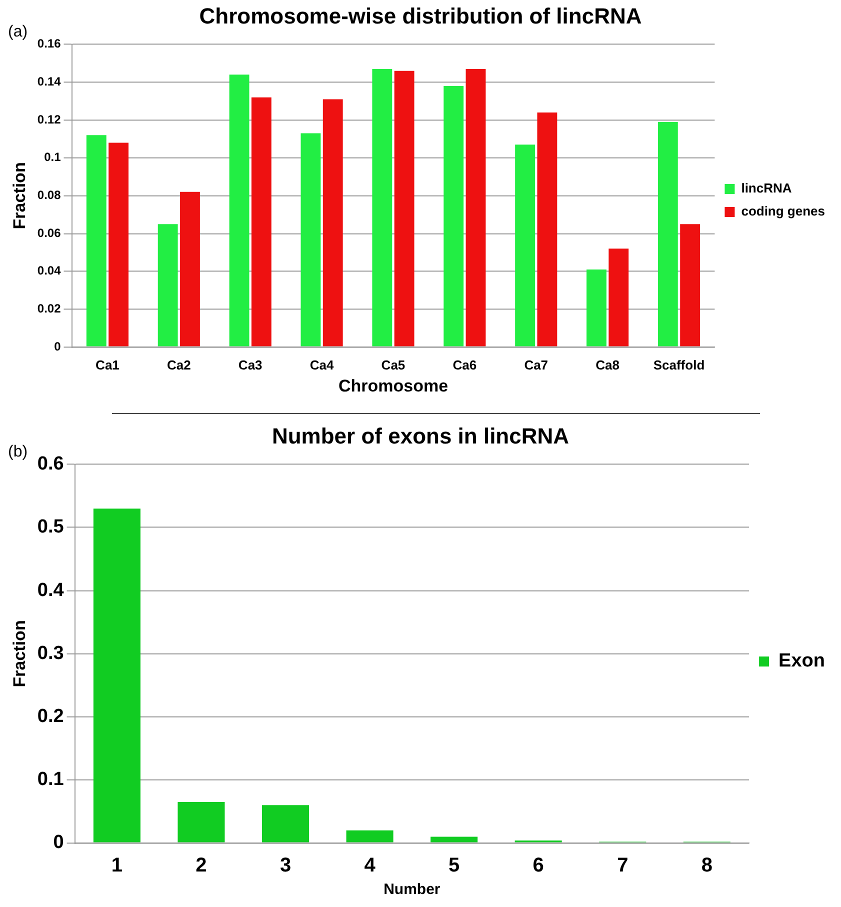 The image size is (841, 907). I want to click on x-axis-title: Chromosome, so click(393, 386).